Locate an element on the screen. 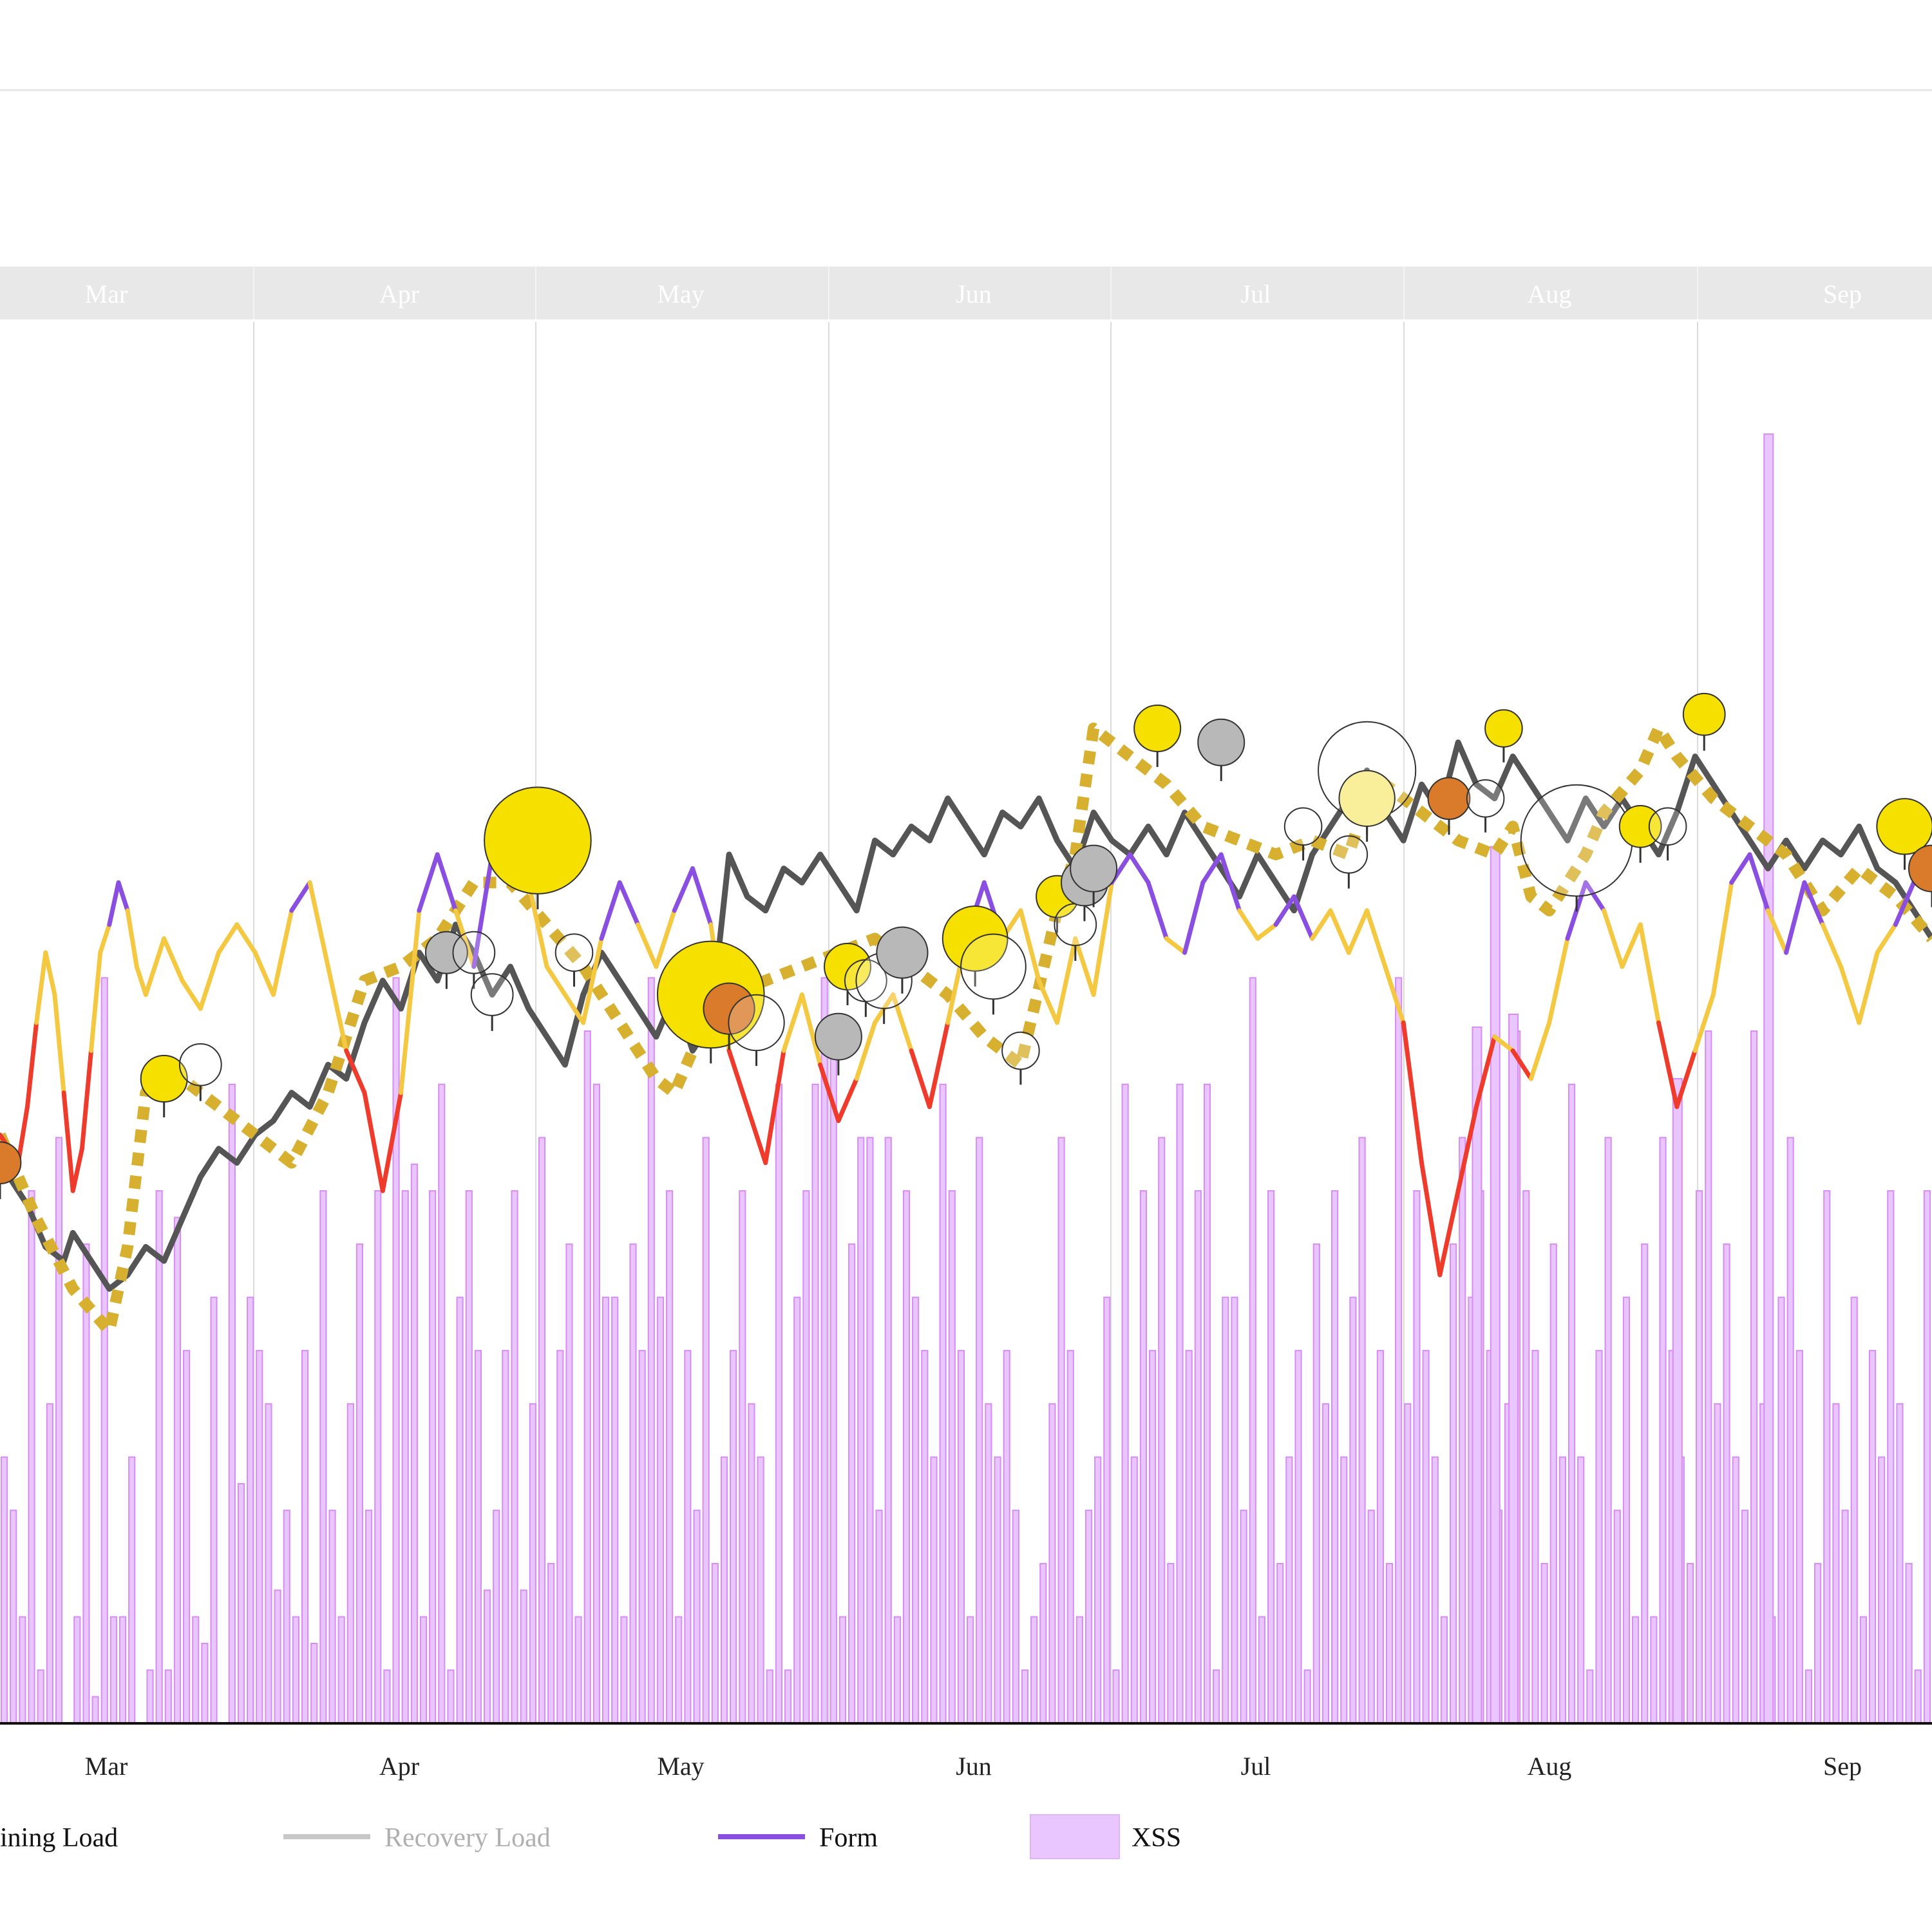 This screenshot has width=1932, height=1932. legend-label: XSS is located at coordinates (1157, 1838).